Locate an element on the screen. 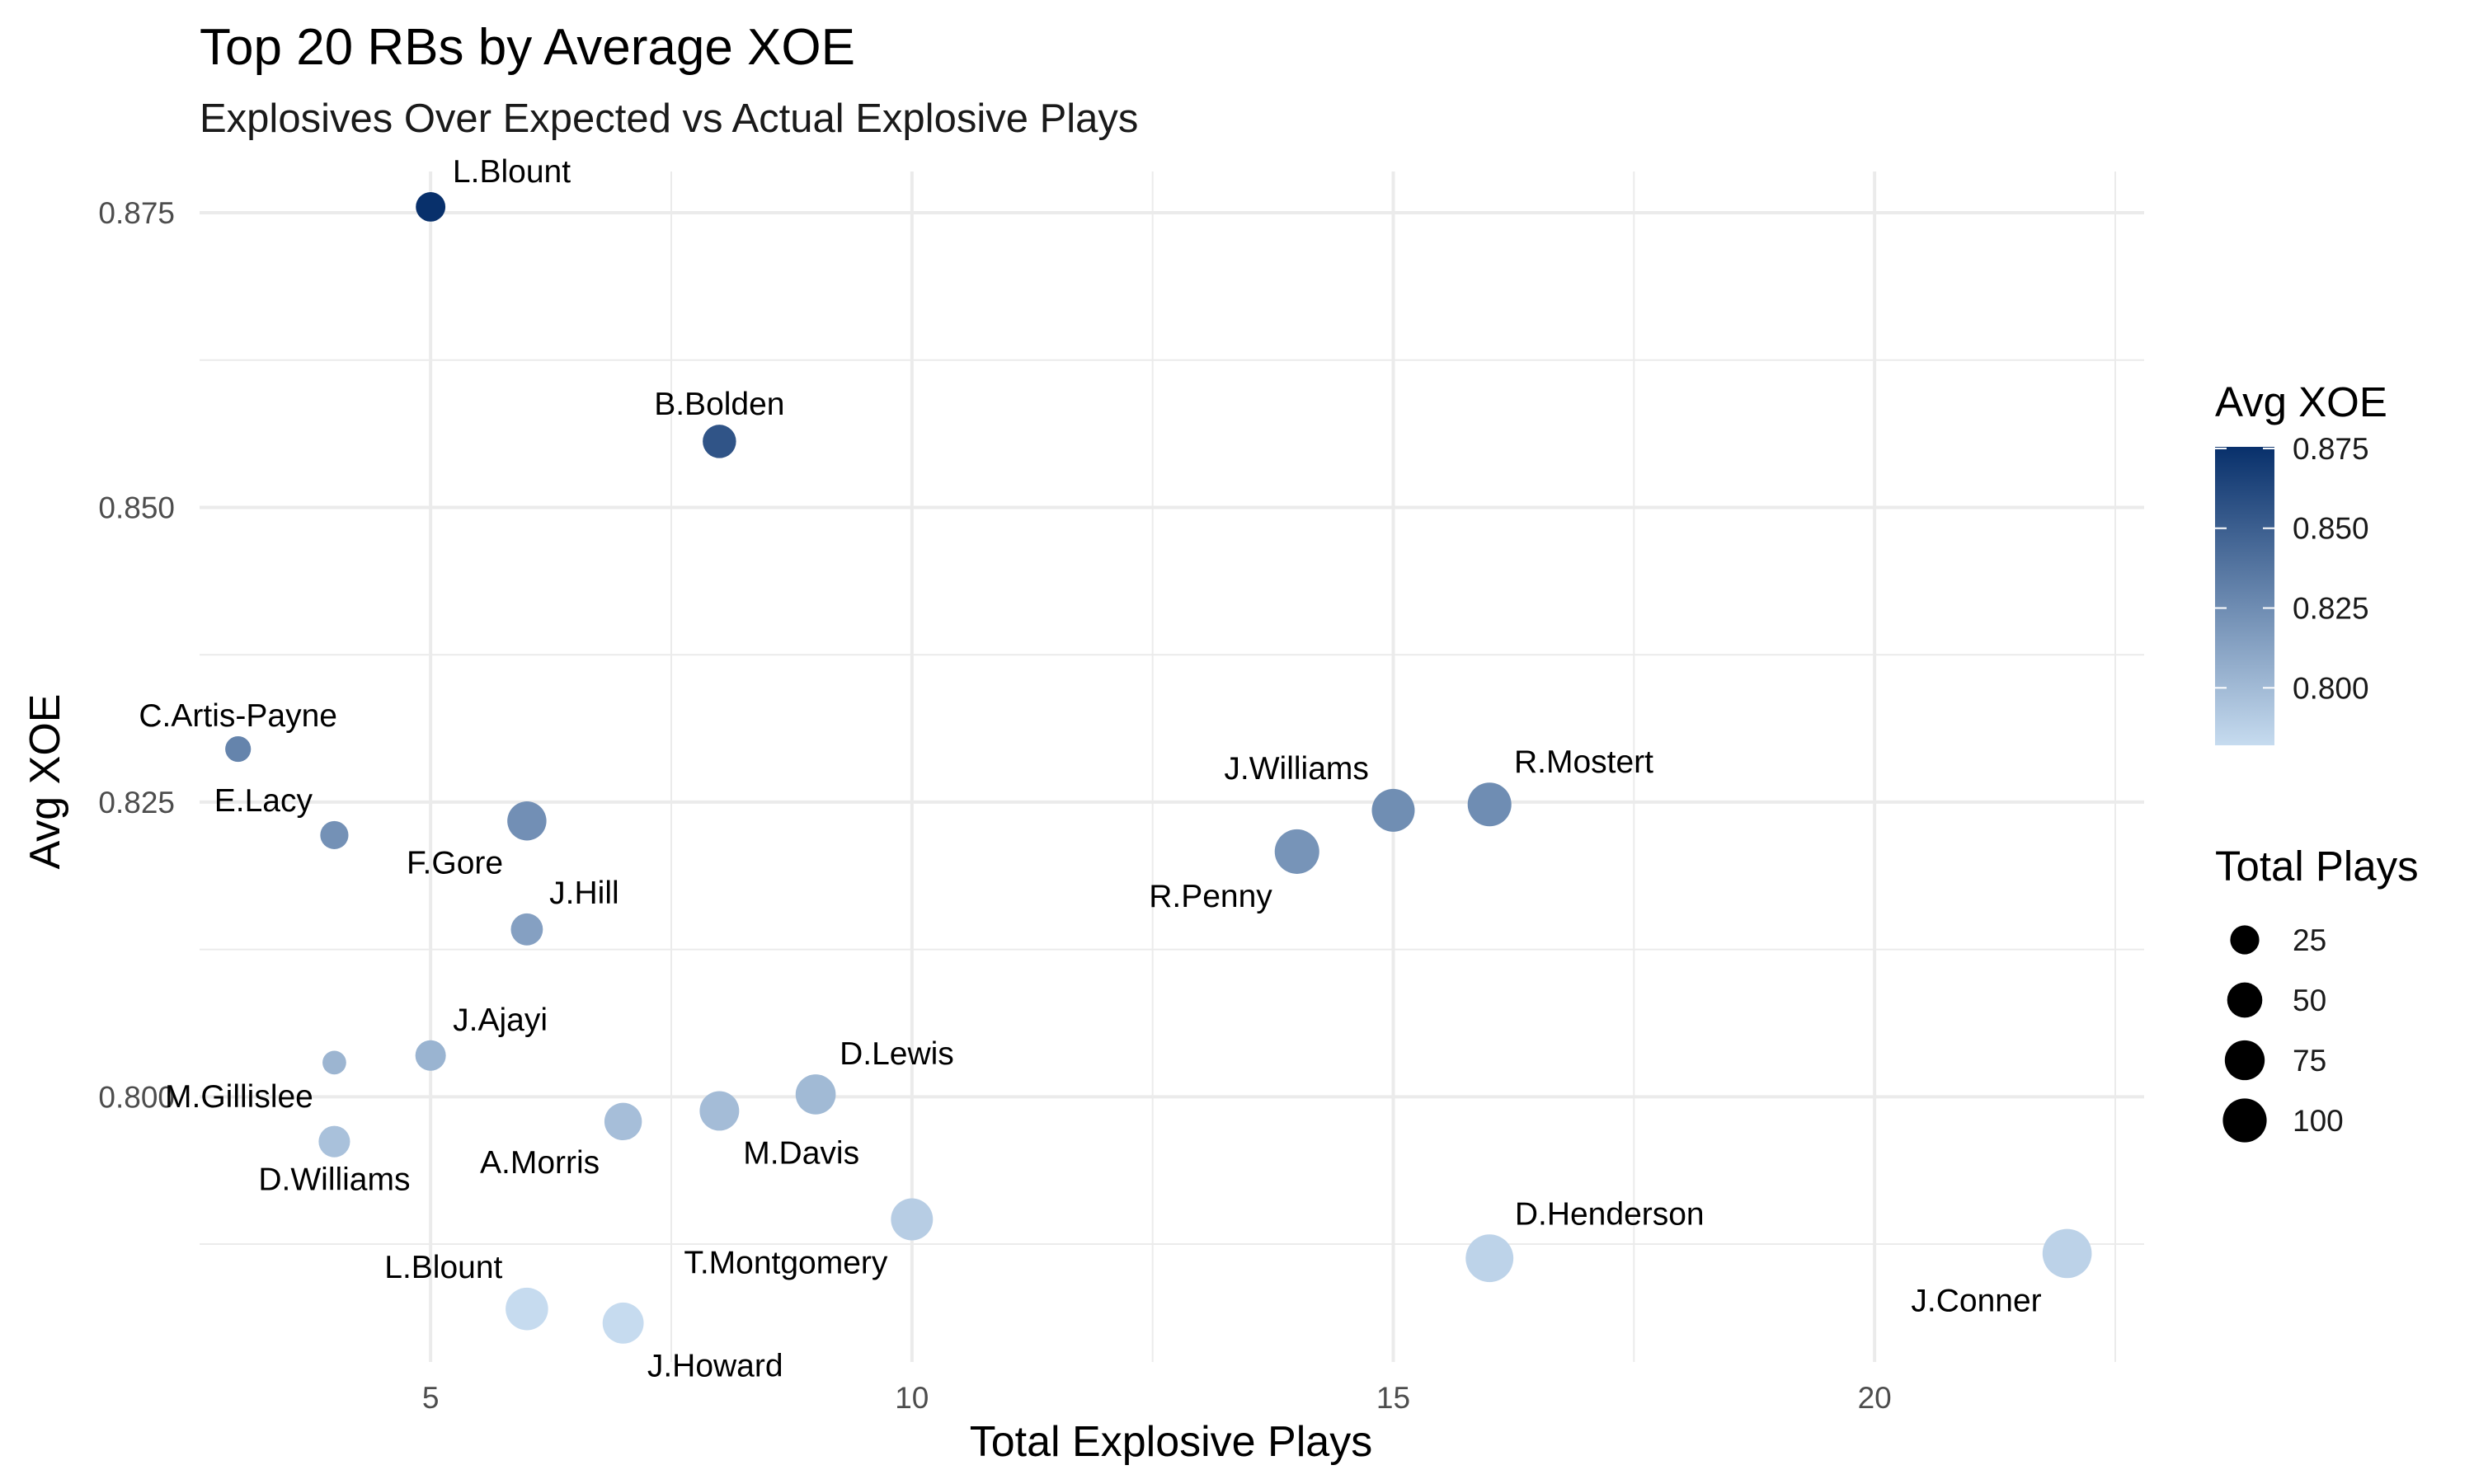 This screenshot has height=1484, width=2474. y-tick-label: 0.875 is located at coordinates (136, 213).